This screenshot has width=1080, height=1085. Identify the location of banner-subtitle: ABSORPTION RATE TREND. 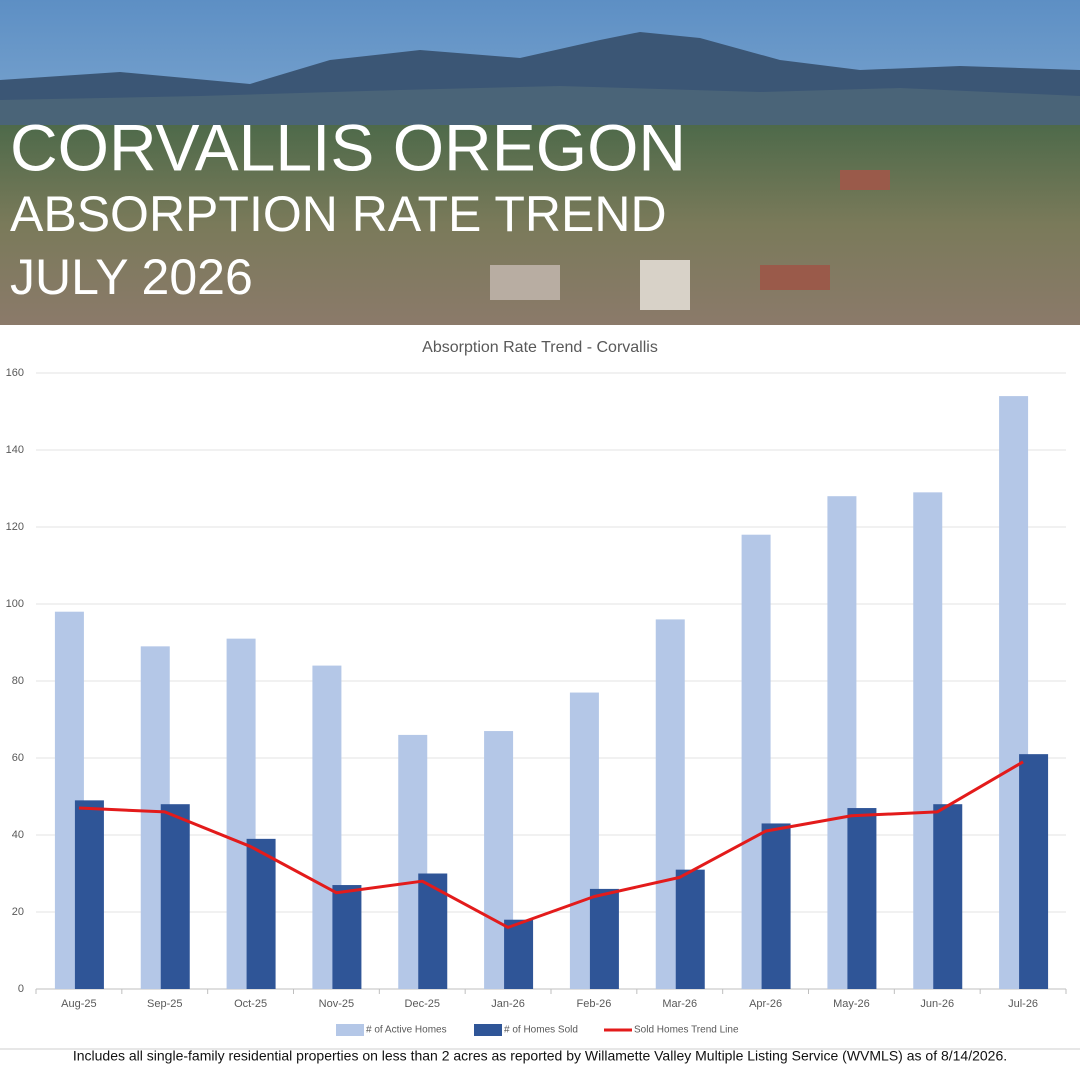
(338, 214).